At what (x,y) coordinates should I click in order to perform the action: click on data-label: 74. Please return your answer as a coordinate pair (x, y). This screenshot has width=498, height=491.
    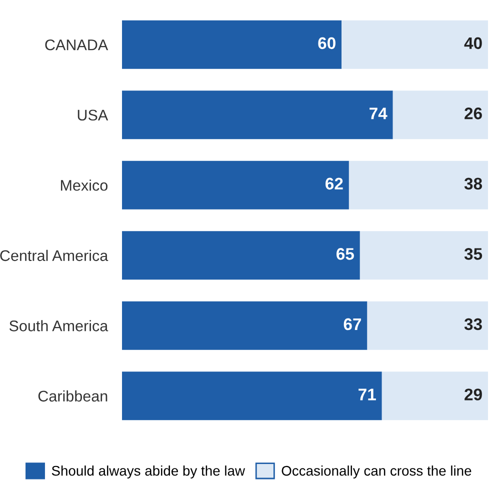
    Looking at the image, I should click on (379, 114).